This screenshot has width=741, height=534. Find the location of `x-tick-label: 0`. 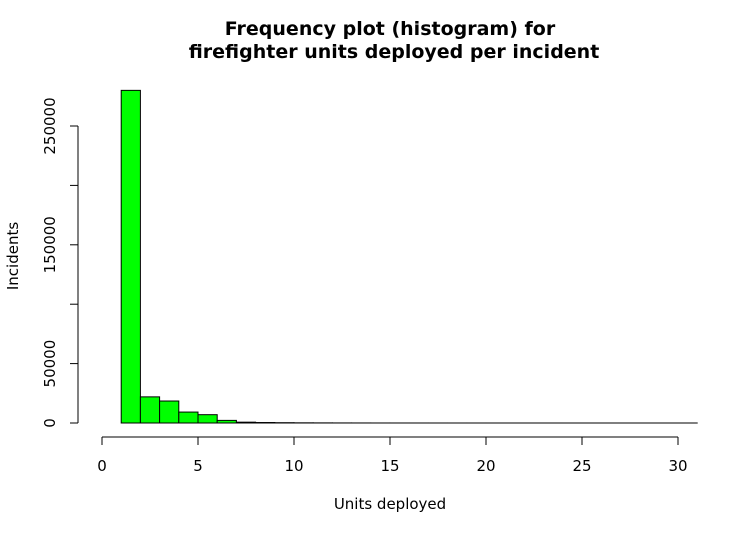

x-tick-label: 0 is located at coordinates (102, 466).